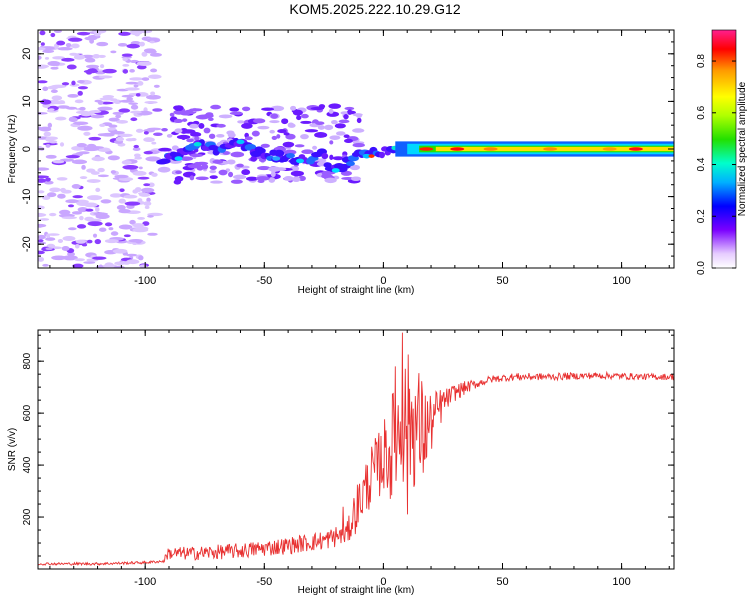  Describe the element at coordinates (375, 9) in the screenshot. I see `chart-title: KOM5.2025.222.10.29.G12` at that location.